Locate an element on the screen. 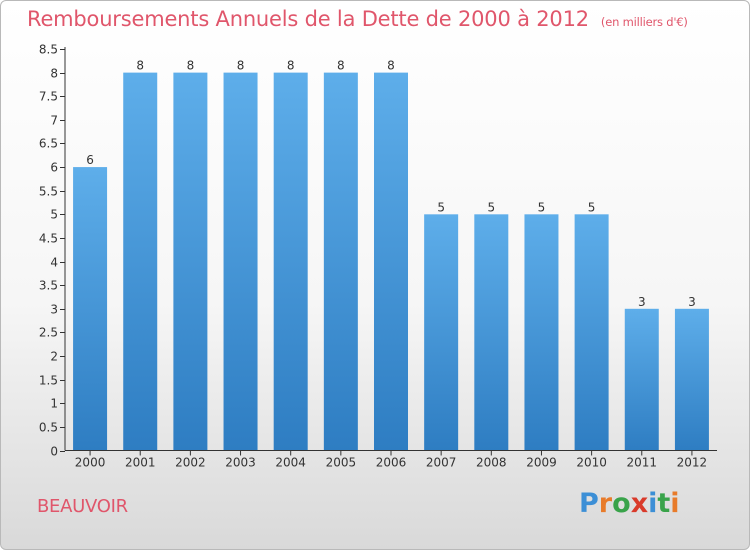 This screenshot has width=750, height=550. data-label-2002: 8 is located at coordinates (191, 66).